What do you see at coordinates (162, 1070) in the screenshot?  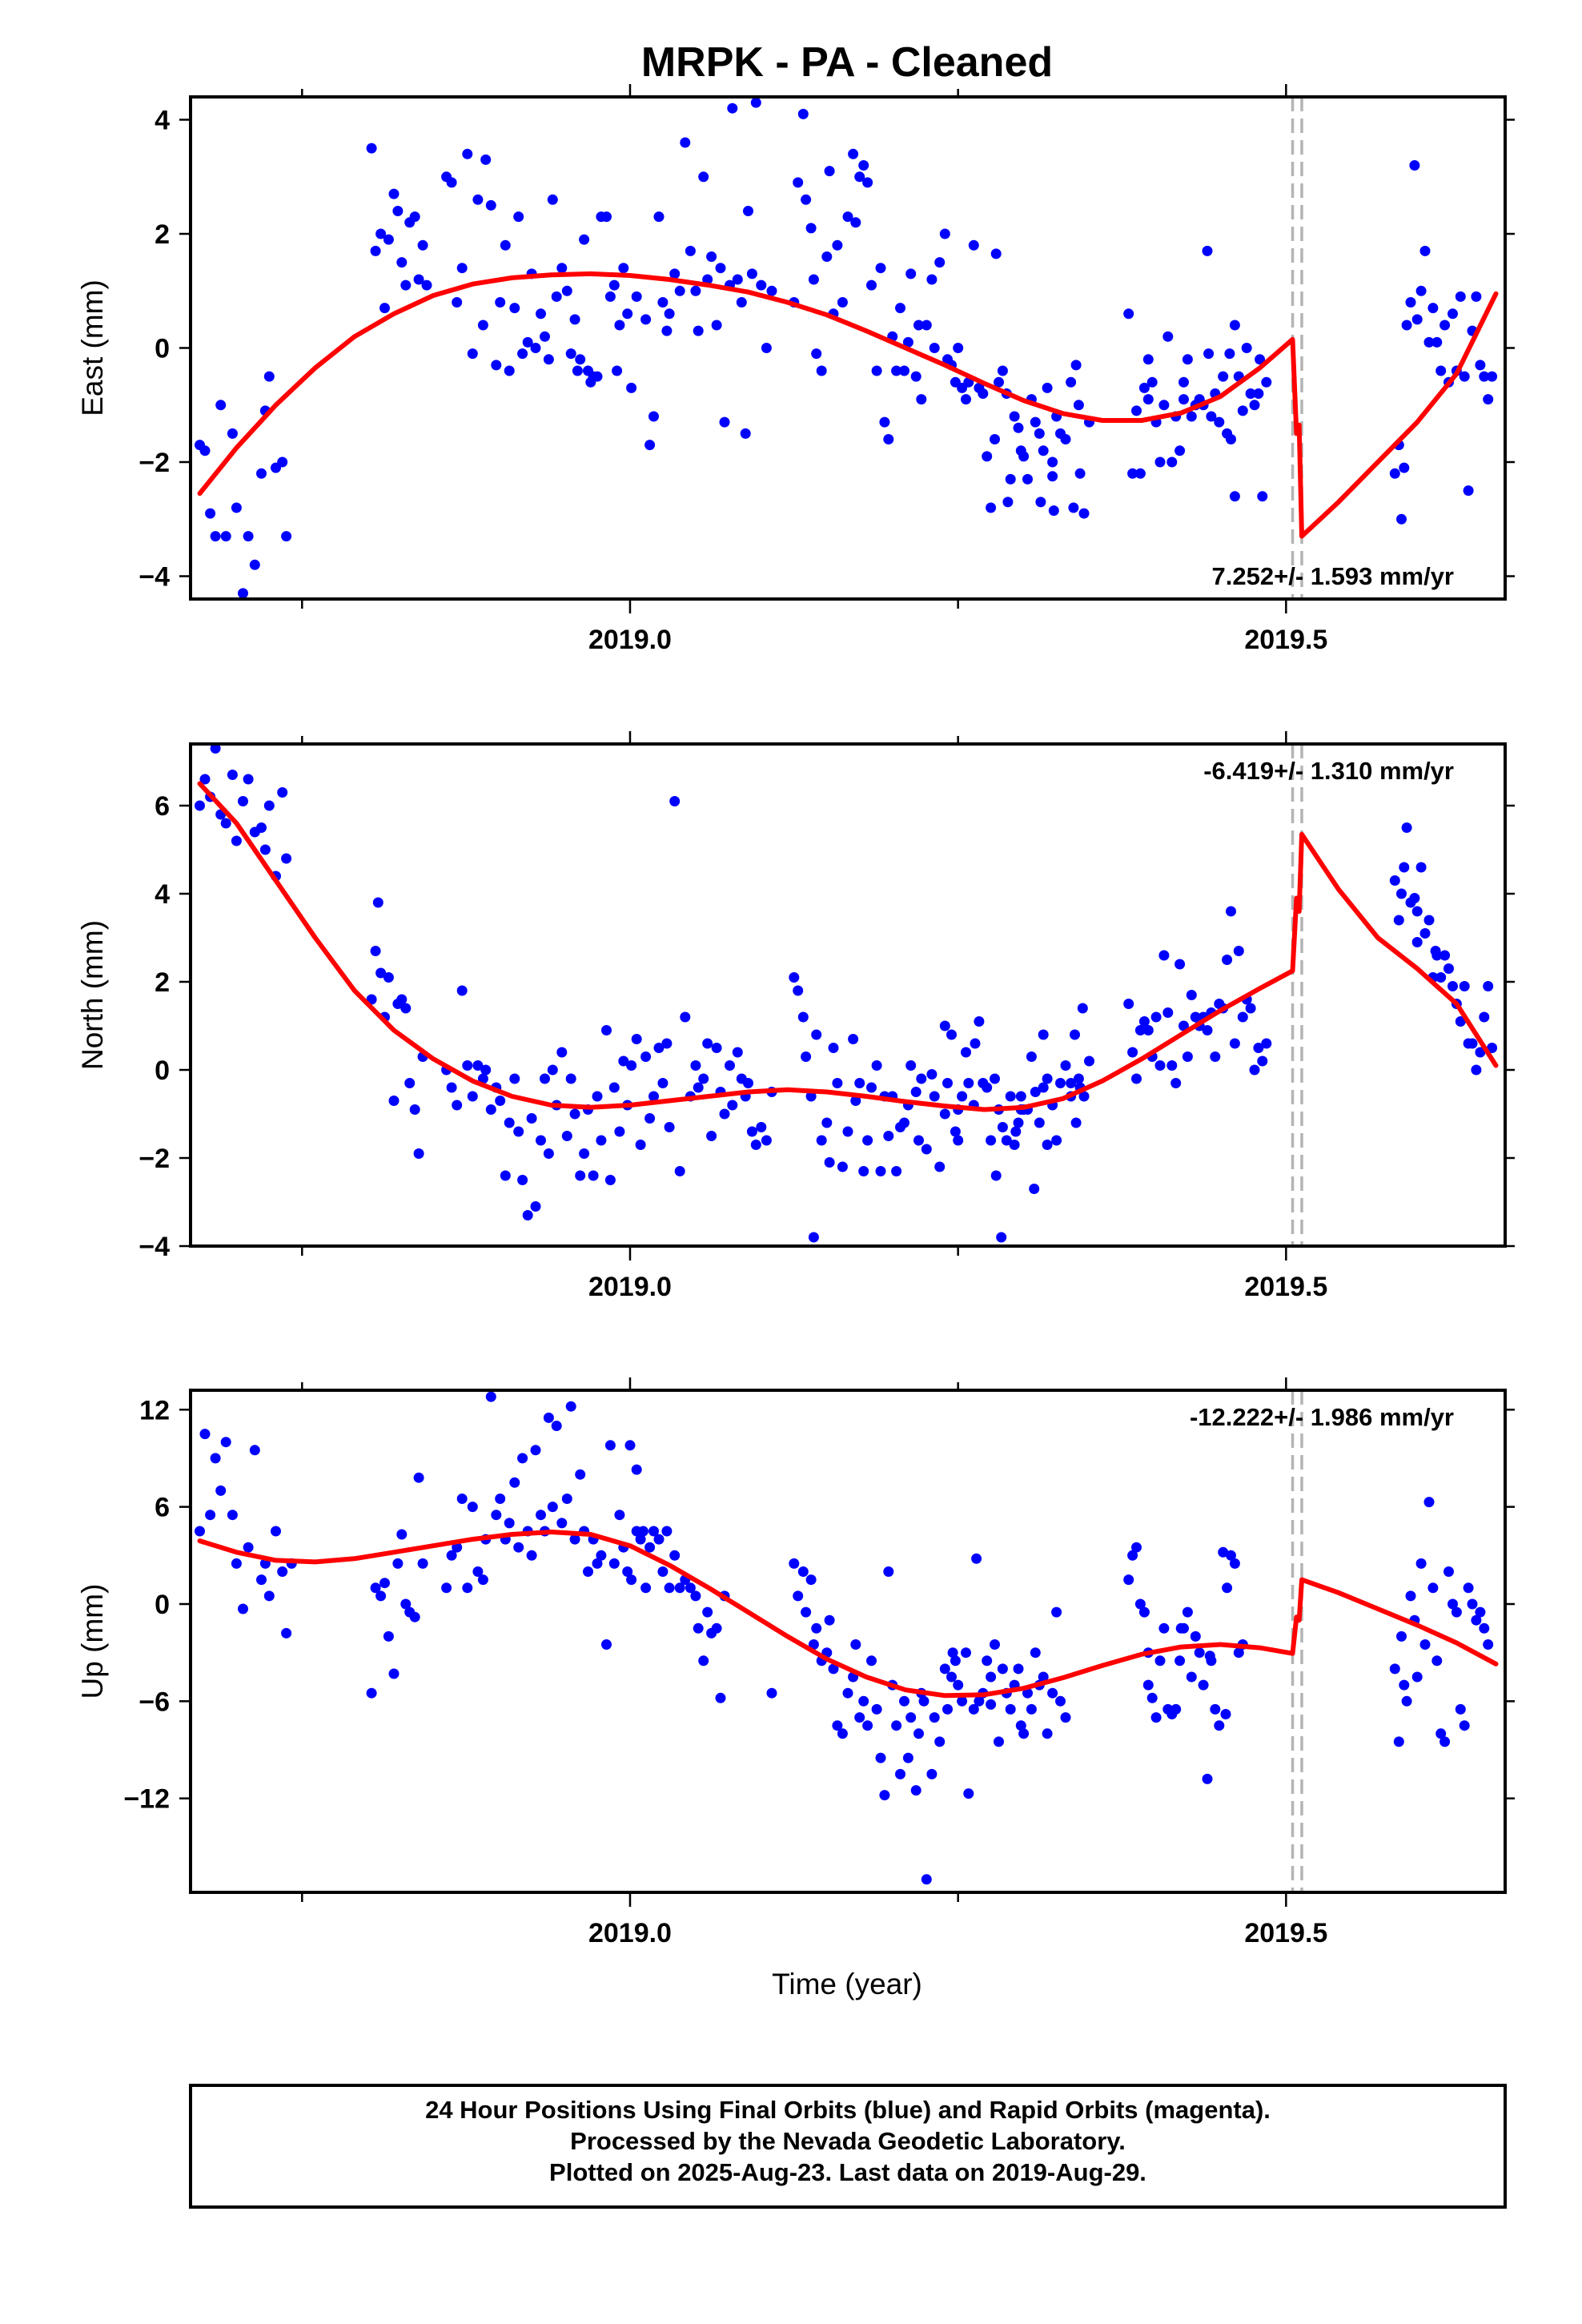 I see `north-y-tick-label: 0` at bounding box center [162, 1070].